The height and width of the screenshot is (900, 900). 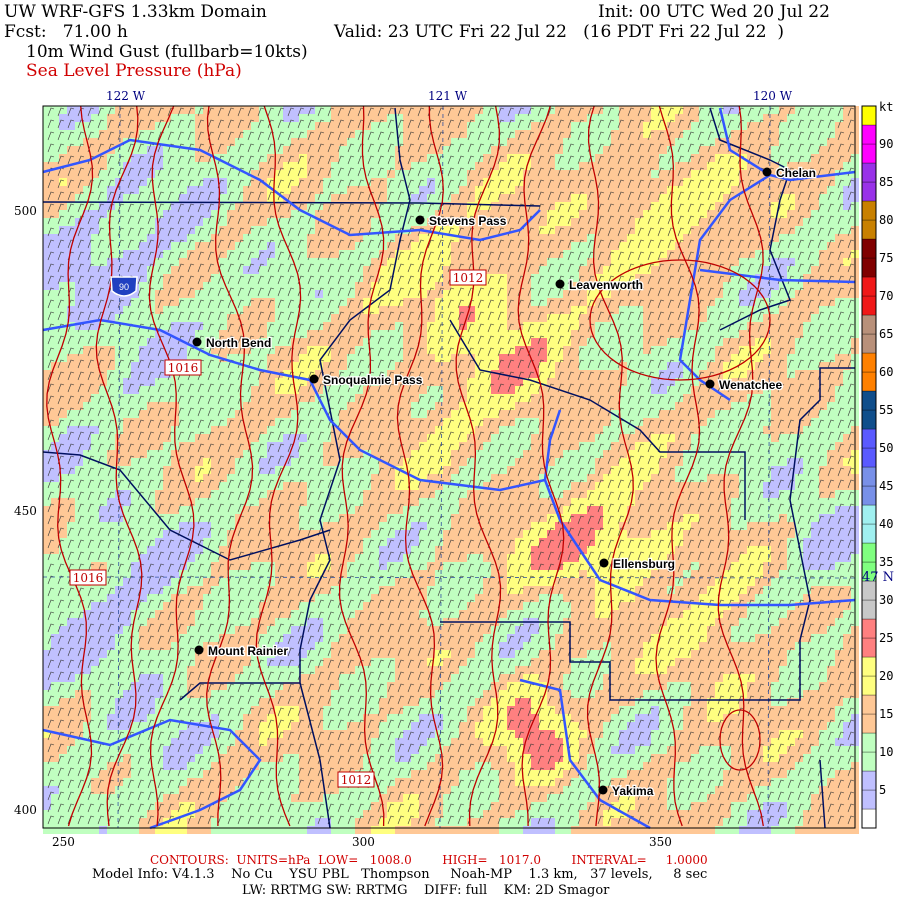 I want to click on city-marker: Ellensburg, so click(x=637, y=564).